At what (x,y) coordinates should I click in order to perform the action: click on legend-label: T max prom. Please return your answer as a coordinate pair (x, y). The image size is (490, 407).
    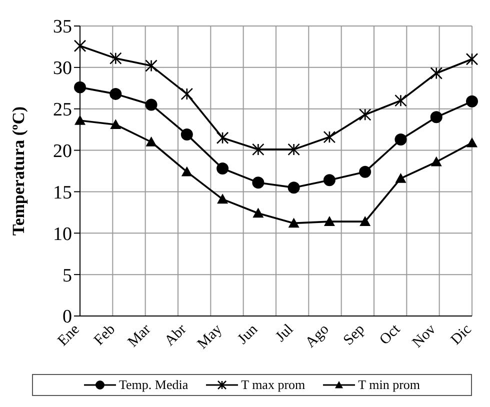
    Looking at the image, I should click on (273, 385).